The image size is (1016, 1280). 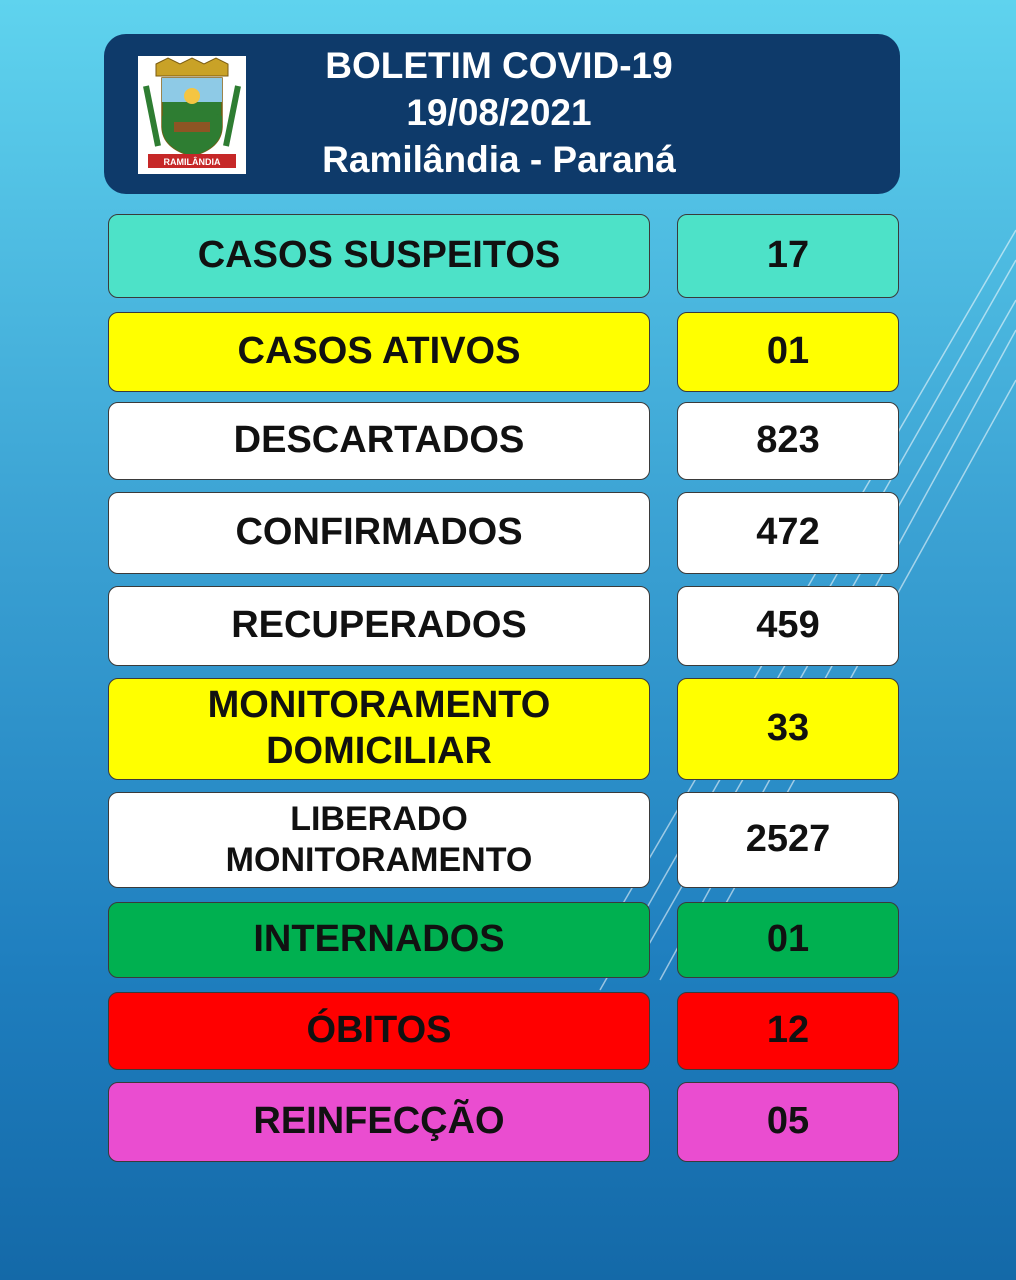 I want to click on row-value-active-cases: 01, so click(x=788, y=352).